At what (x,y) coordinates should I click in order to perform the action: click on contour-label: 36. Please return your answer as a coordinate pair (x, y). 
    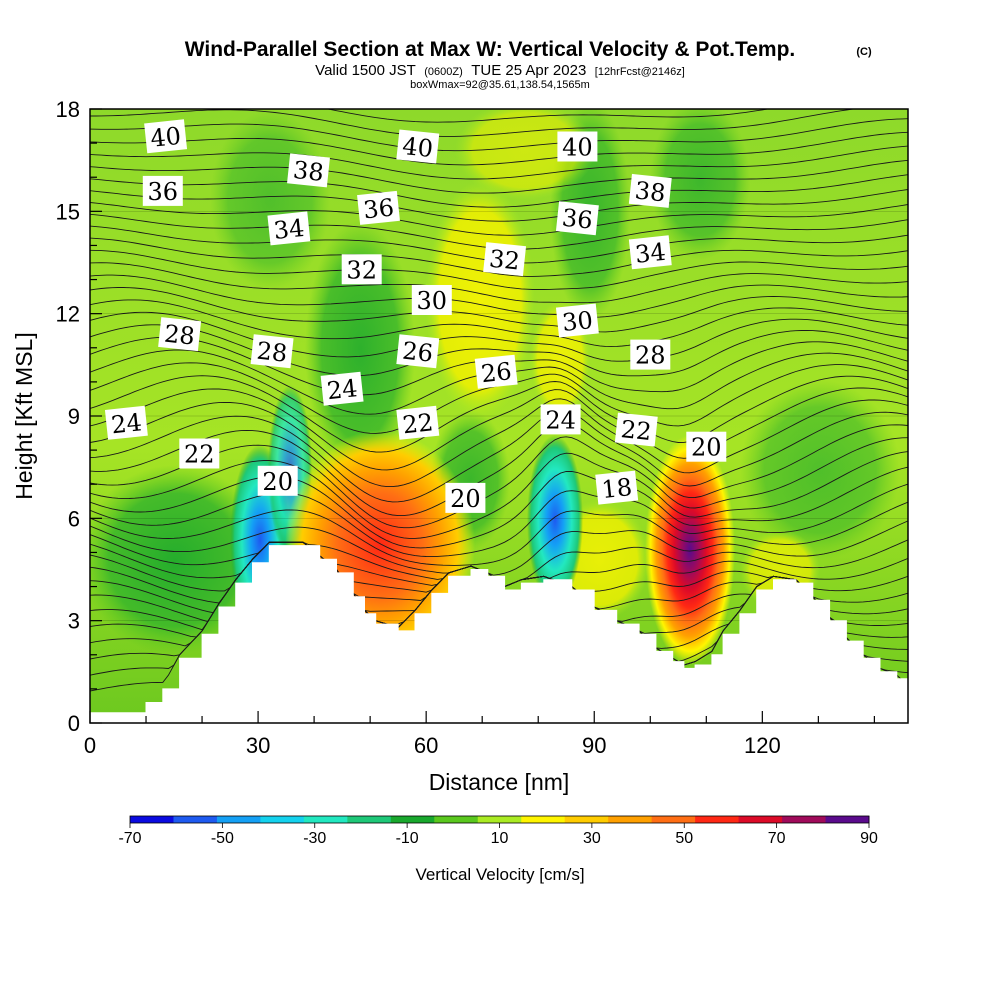
    Looking at the image, I should click on (577, 218).